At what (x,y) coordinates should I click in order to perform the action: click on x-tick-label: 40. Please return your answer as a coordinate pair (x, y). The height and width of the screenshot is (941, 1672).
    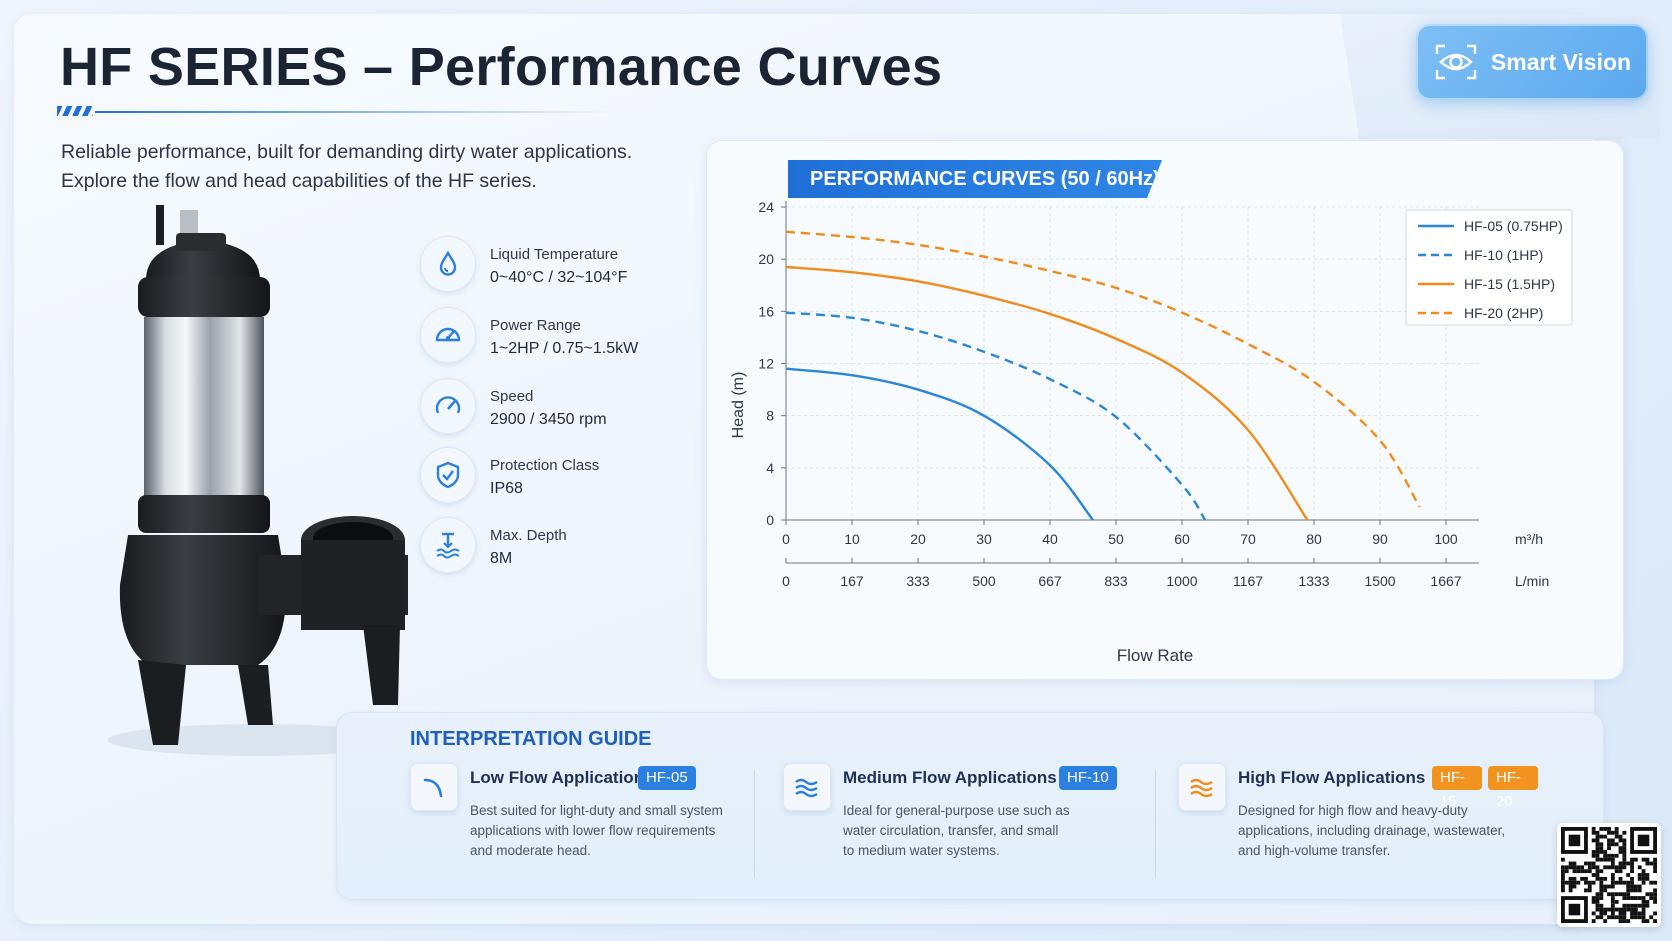
    Looking at the image, I should click on (1050, 539).